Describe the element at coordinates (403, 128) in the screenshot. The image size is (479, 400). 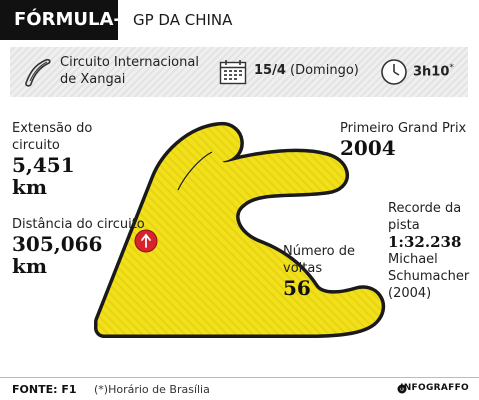
I see `first-gp-label: Primeiro Grand Prix` at that location.